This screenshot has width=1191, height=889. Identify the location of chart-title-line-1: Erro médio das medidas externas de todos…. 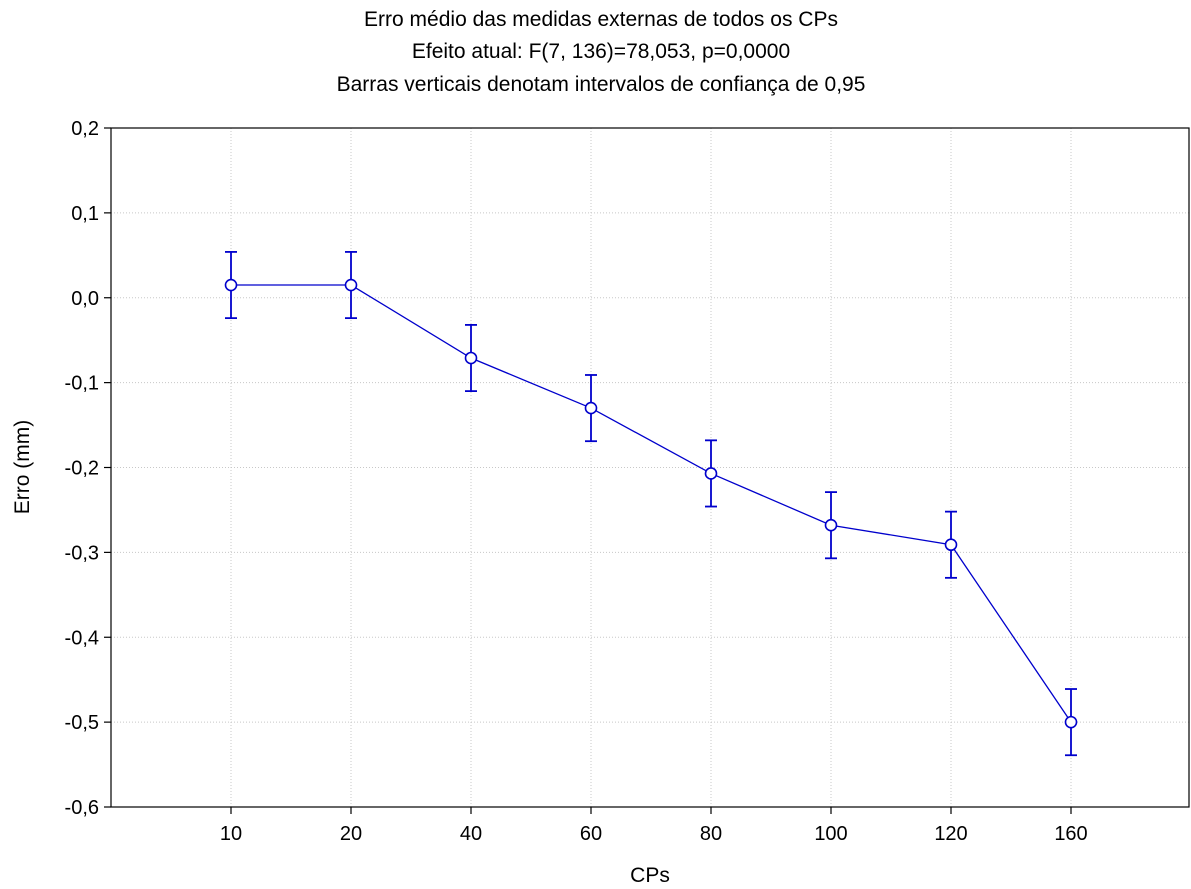
(601, 19).